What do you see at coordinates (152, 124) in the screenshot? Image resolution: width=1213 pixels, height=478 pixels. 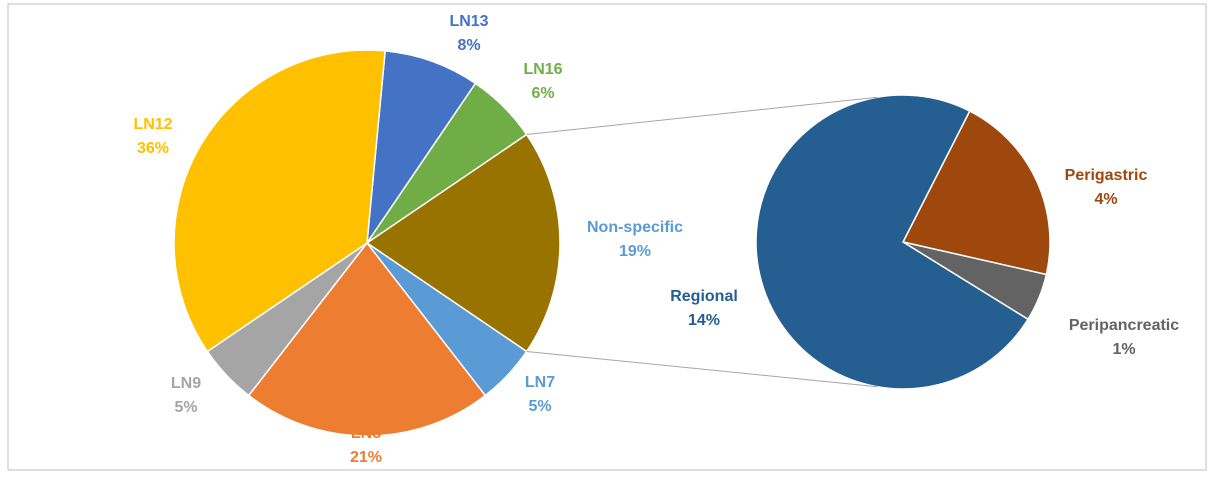 I see `slice-label: LN12` at bounding box center [152, 124].